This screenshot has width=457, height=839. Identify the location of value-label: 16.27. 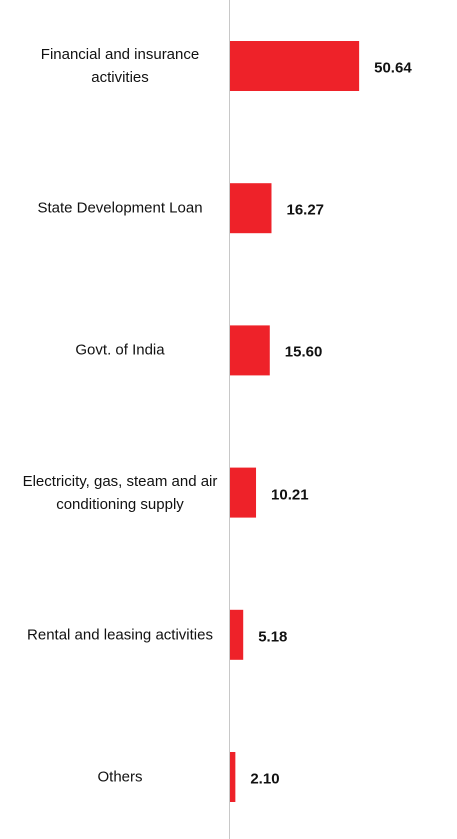
(305, 210).